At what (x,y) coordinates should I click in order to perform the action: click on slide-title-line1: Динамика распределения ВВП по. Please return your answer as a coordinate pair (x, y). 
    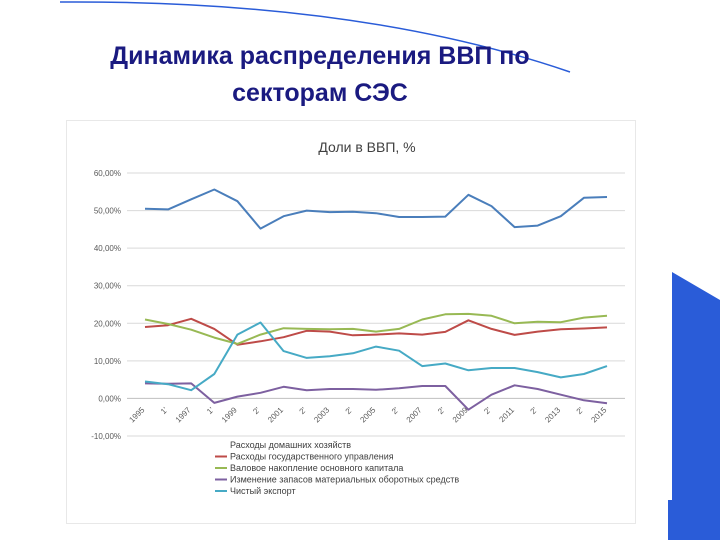
    Looking at the image, I should click on (320, 56).